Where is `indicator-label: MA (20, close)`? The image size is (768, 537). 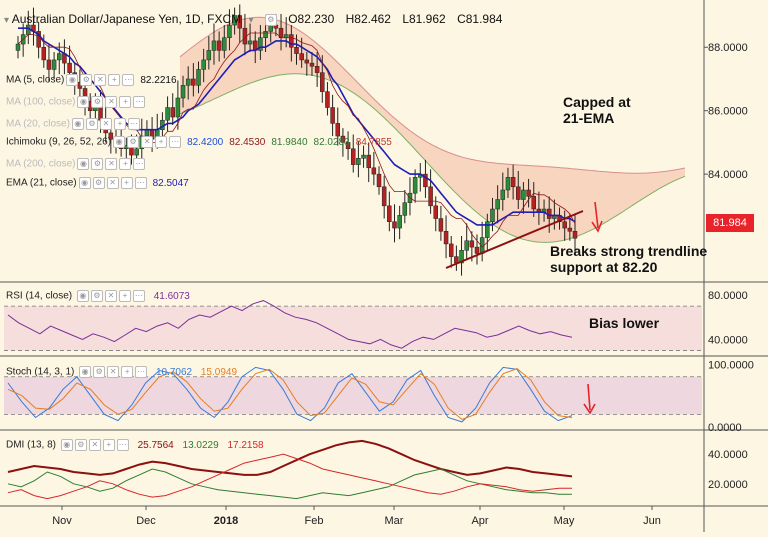 indicator-label: MA (20, close) is located at coordinates (38, 124).